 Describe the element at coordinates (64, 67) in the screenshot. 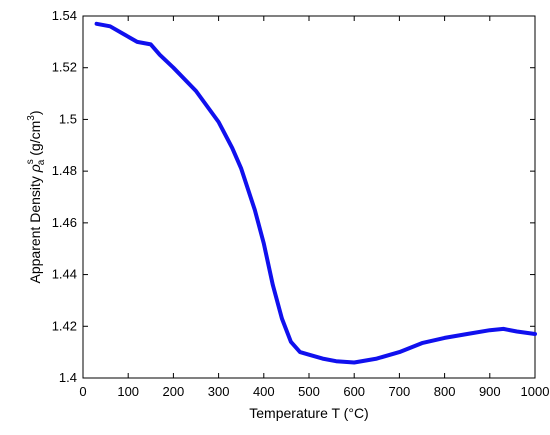

I see `y-tick-label: 1.52` at that location.